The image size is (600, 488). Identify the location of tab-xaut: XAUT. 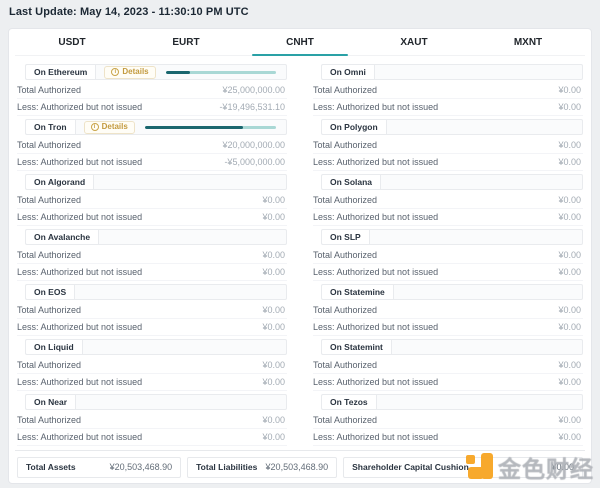
(414, 42).